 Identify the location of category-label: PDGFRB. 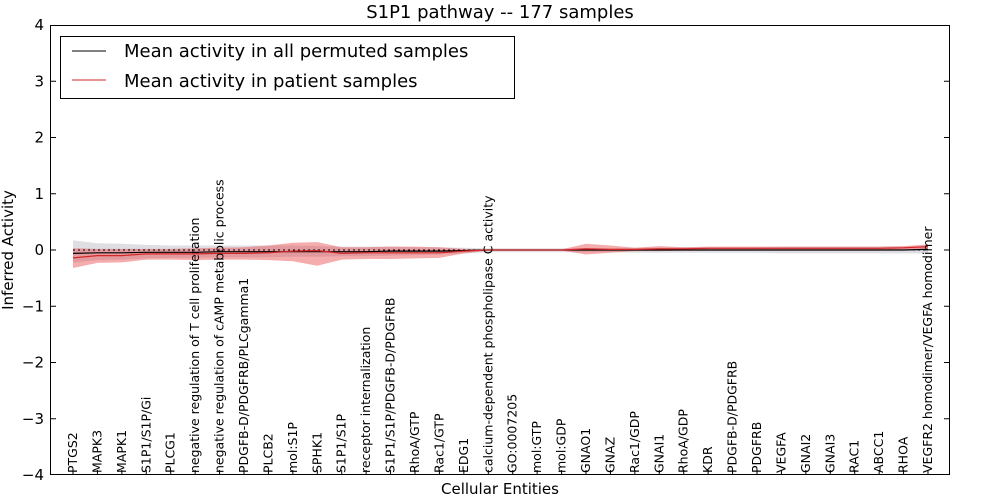
(756, 447).